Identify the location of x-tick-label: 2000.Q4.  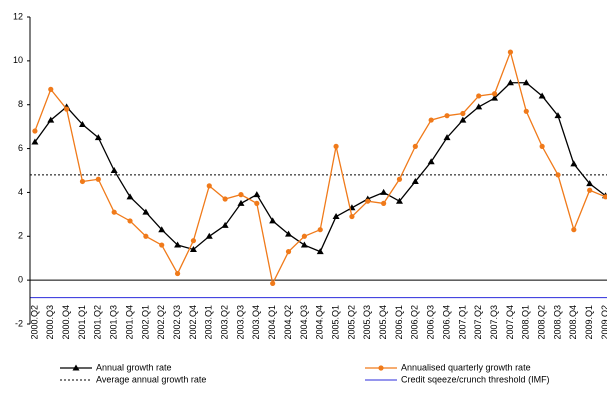
(66, 322).